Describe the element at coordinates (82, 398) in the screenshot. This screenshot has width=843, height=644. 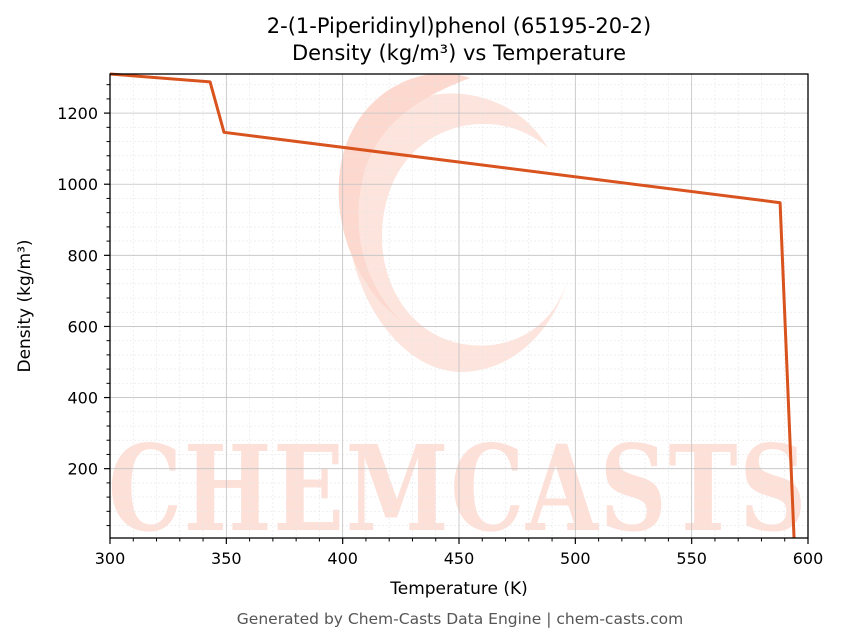
I see `y-tick-label: 400` at that location.